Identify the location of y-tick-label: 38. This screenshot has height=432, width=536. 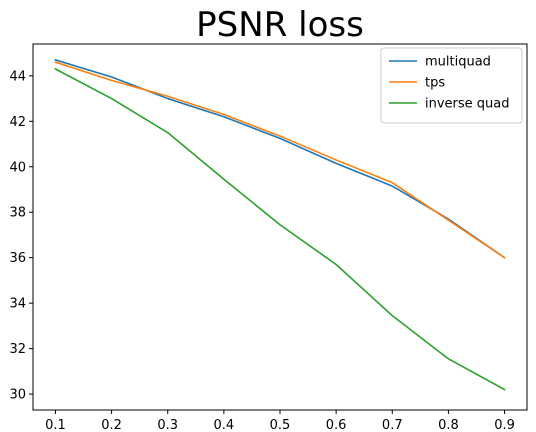
(17, 213).